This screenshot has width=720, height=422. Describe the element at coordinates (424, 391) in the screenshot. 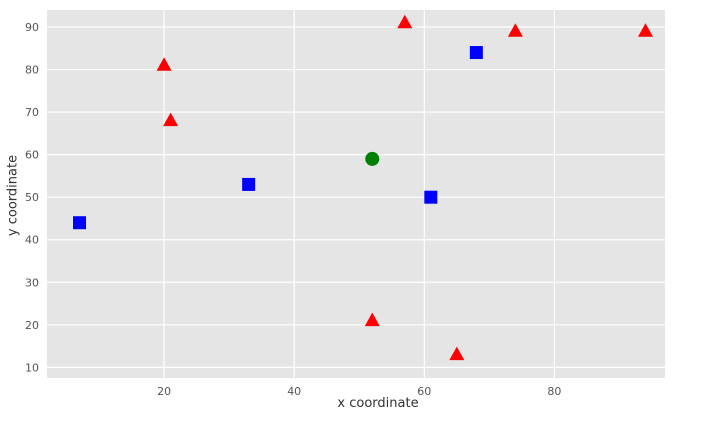

I see `x-tick-label: 60` at that location.